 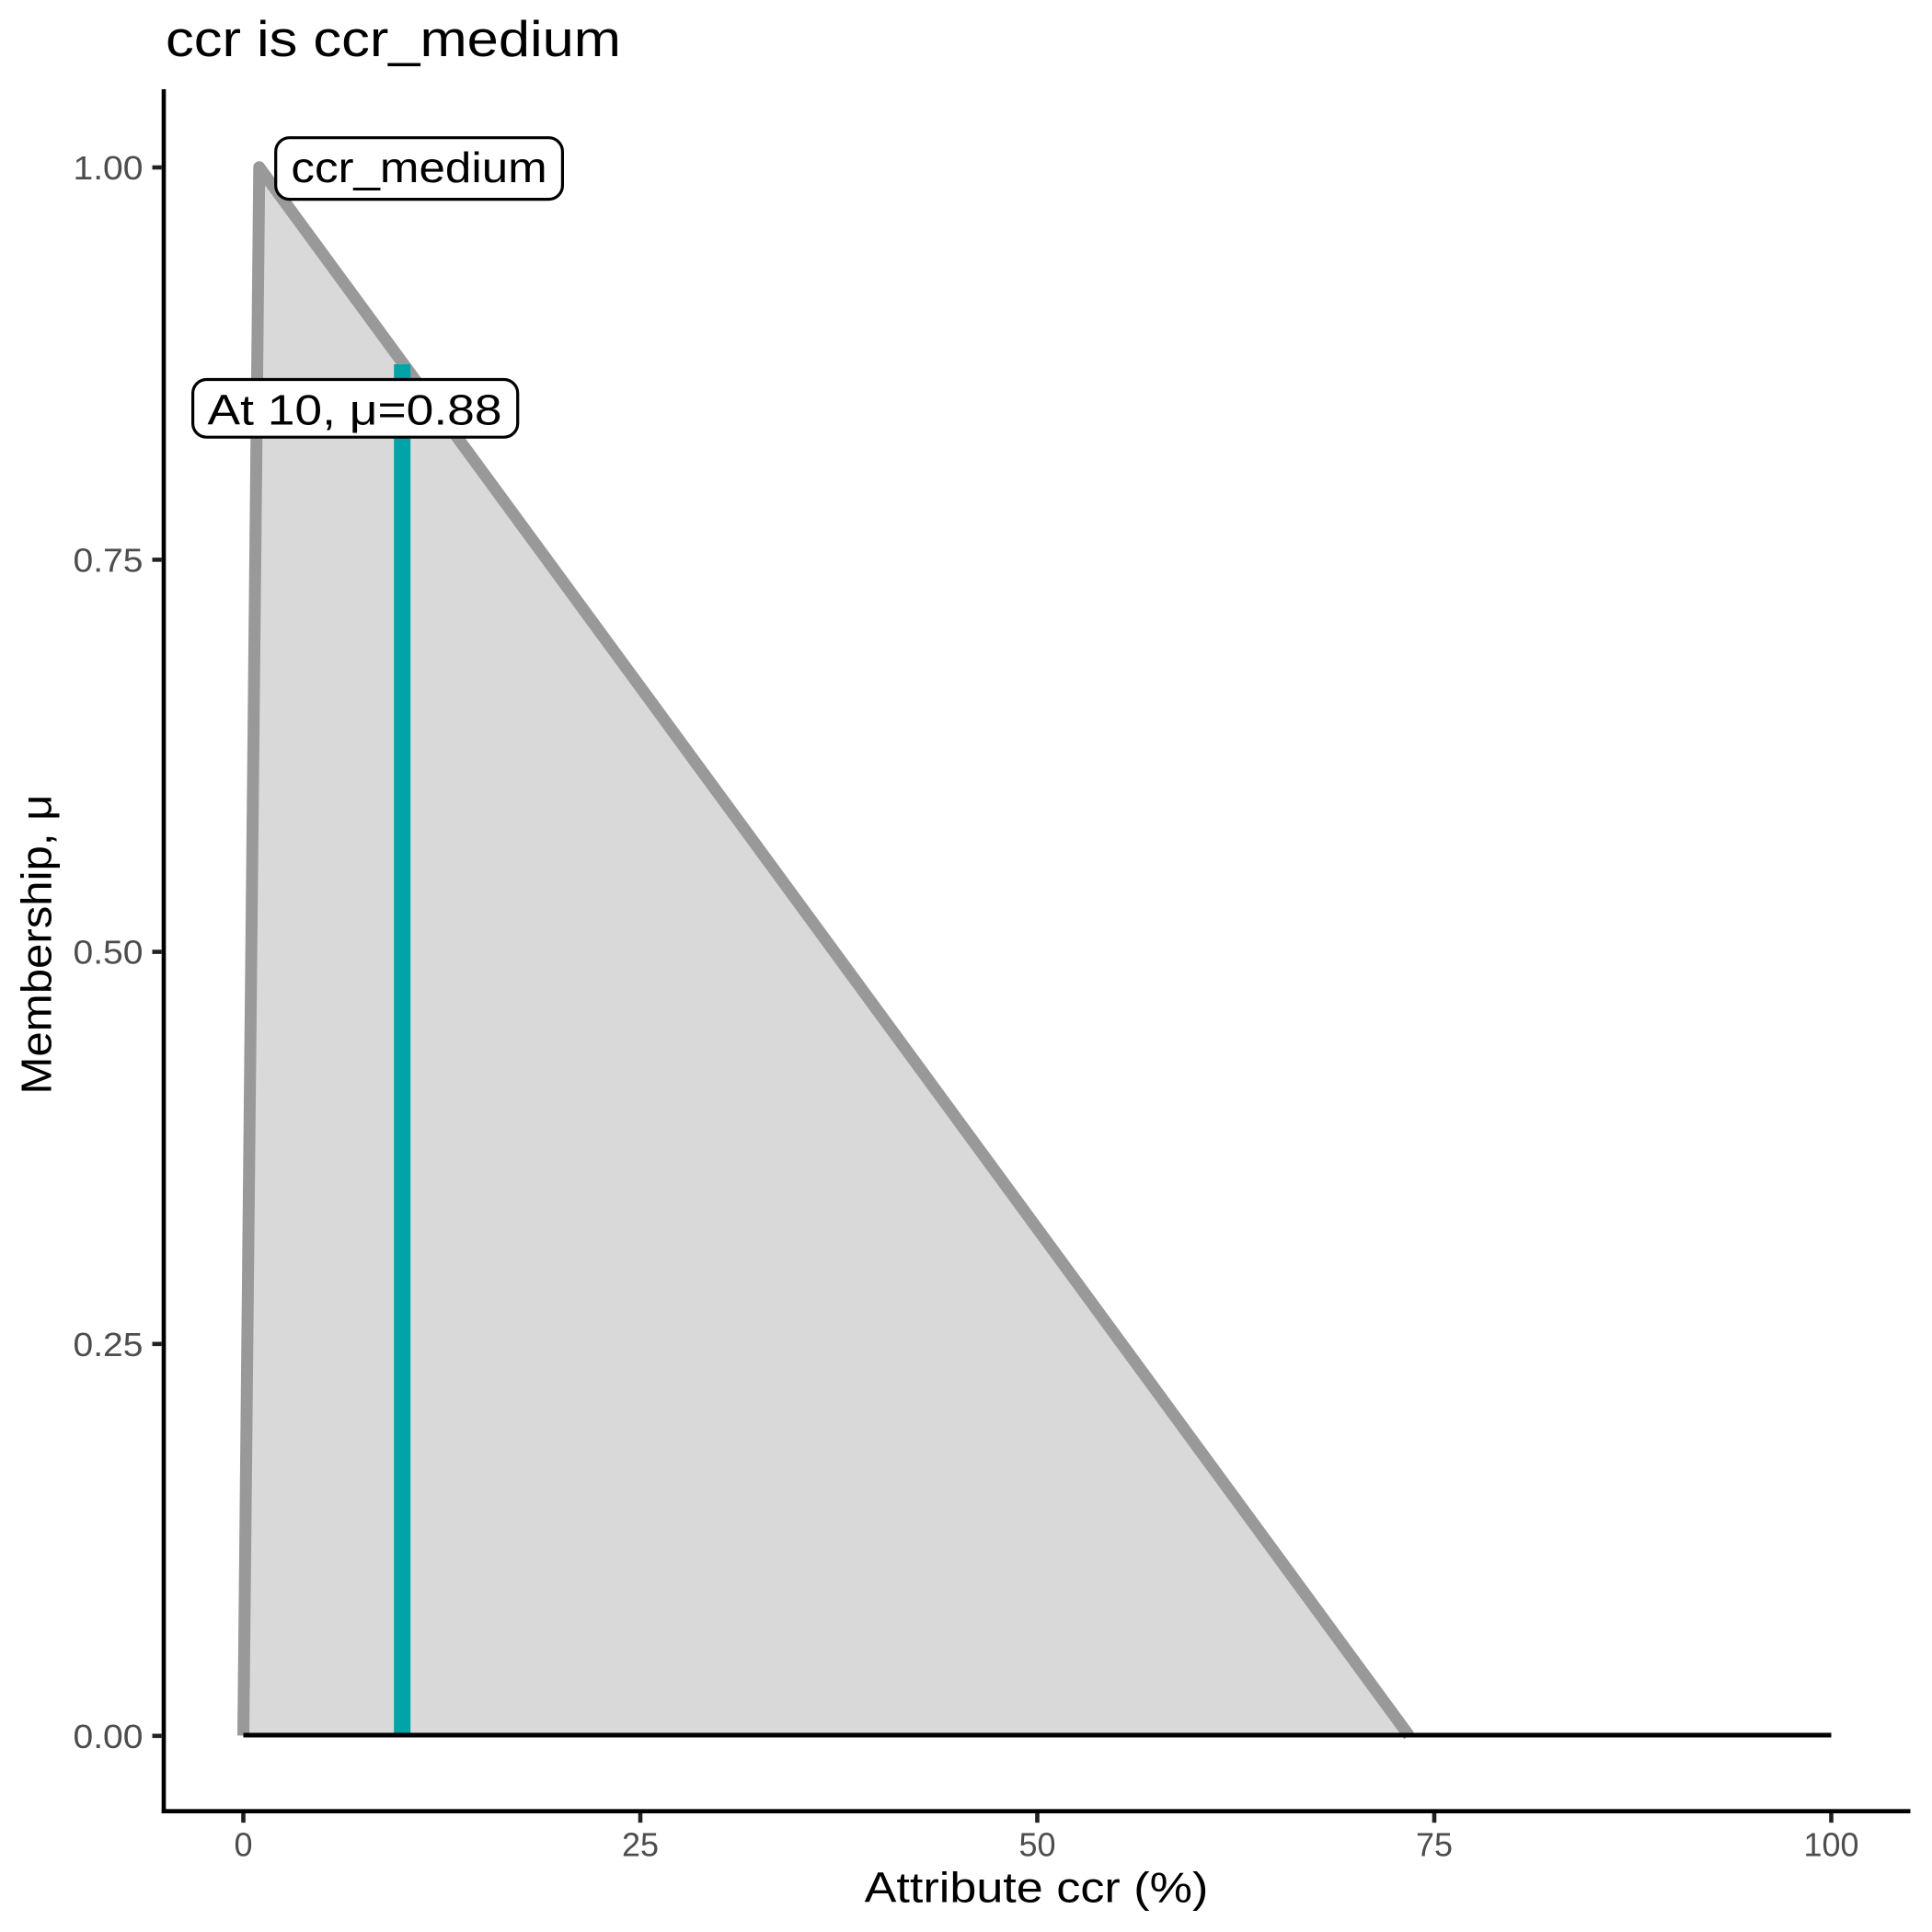 What do you see at coordinates (393, 38) in the screenshot?
I see `svg-text: ccr is ccr_medium` at bounding box center [393, 38].